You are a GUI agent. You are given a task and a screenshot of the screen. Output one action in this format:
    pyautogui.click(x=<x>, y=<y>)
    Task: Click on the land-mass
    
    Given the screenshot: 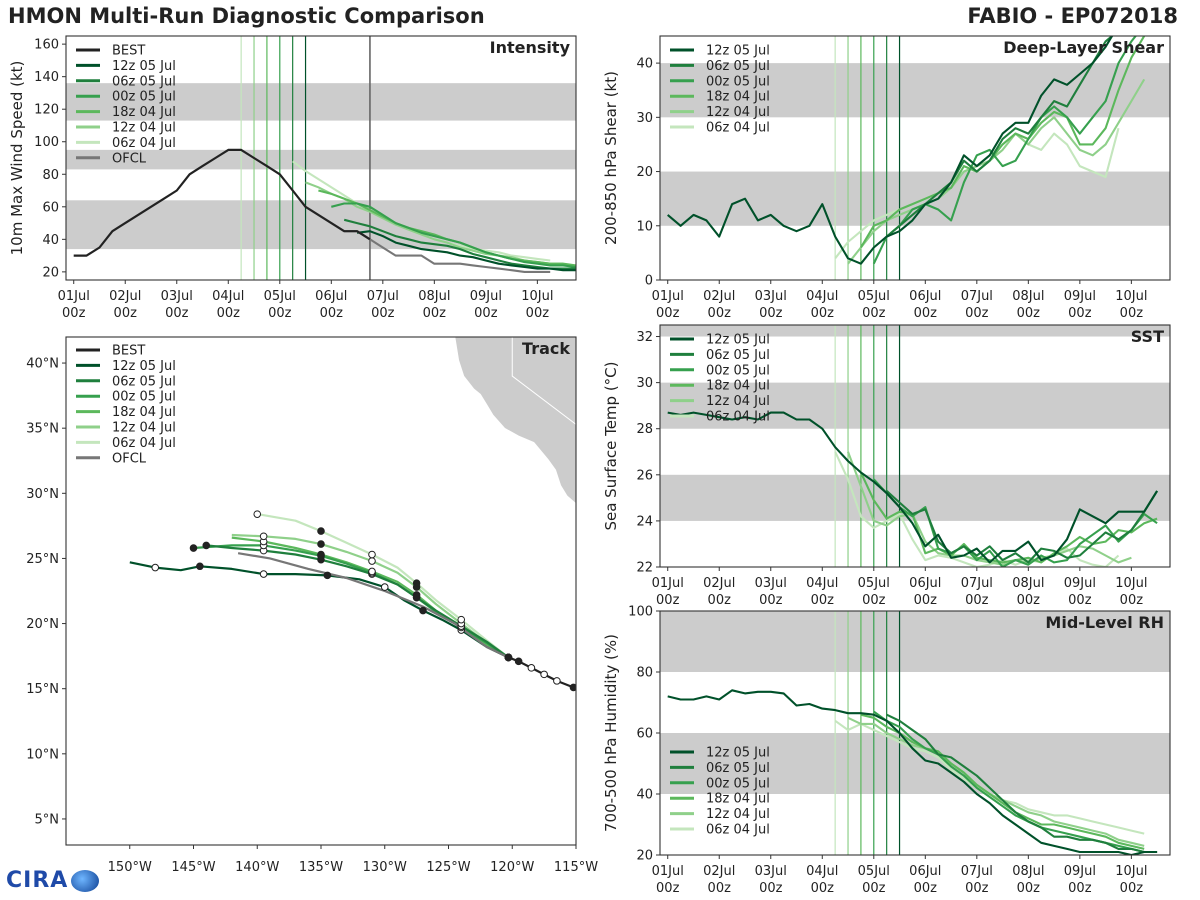 What is the action you would take?
    pyautogui.click(x=515, y=421)
    